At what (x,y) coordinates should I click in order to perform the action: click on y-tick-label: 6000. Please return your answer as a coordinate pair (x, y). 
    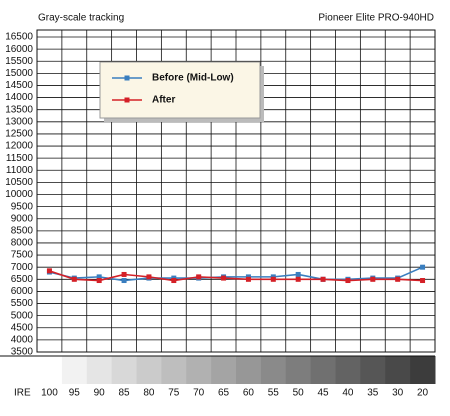
    Looking at the image, I should click on (22, 291).